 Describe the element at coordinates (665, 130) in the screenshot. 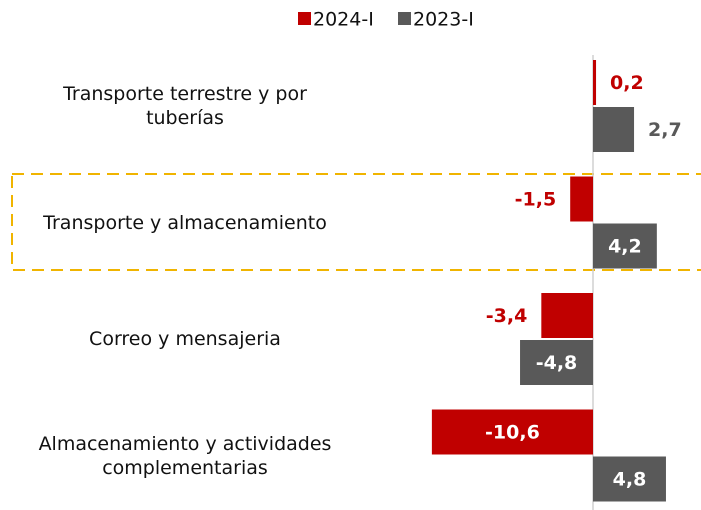

I see `data-label: 2,7` at that location.